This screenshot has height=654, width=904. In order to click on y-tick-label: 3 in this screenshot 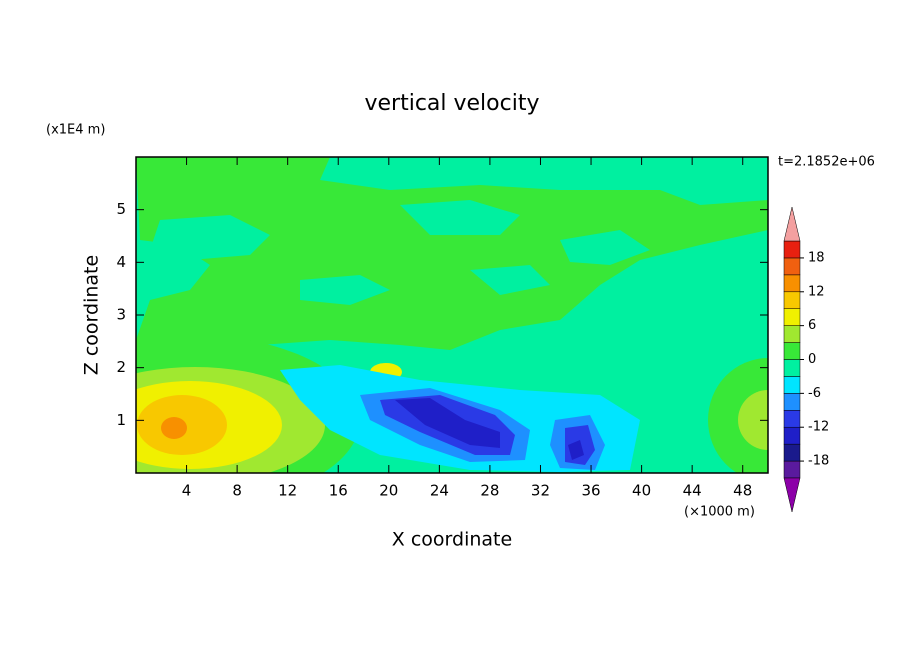, I will do `click(121, 315)`.